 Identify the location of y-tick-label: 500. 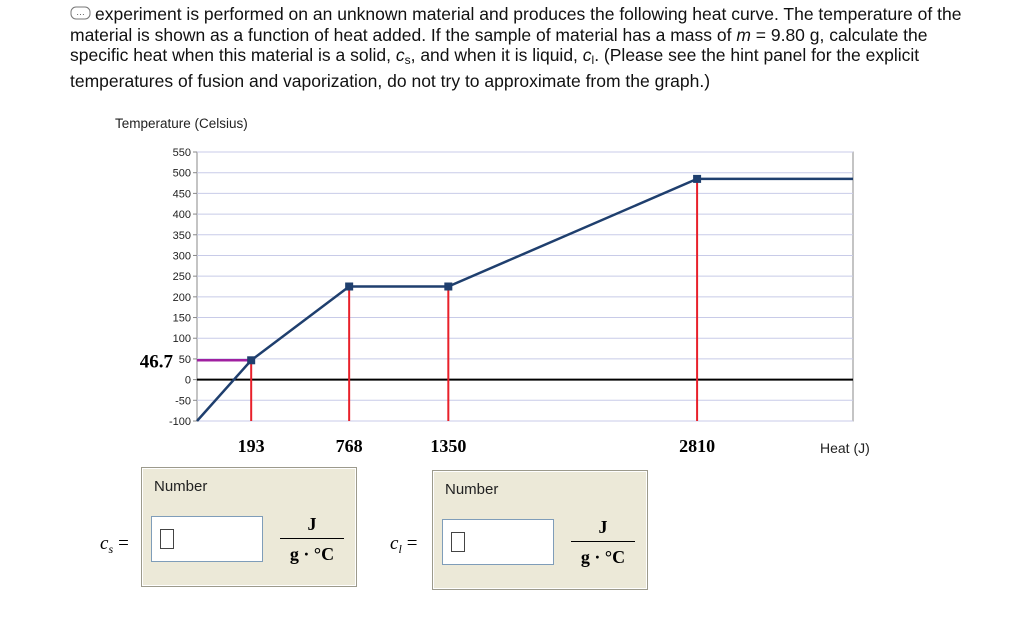
(182, 174).